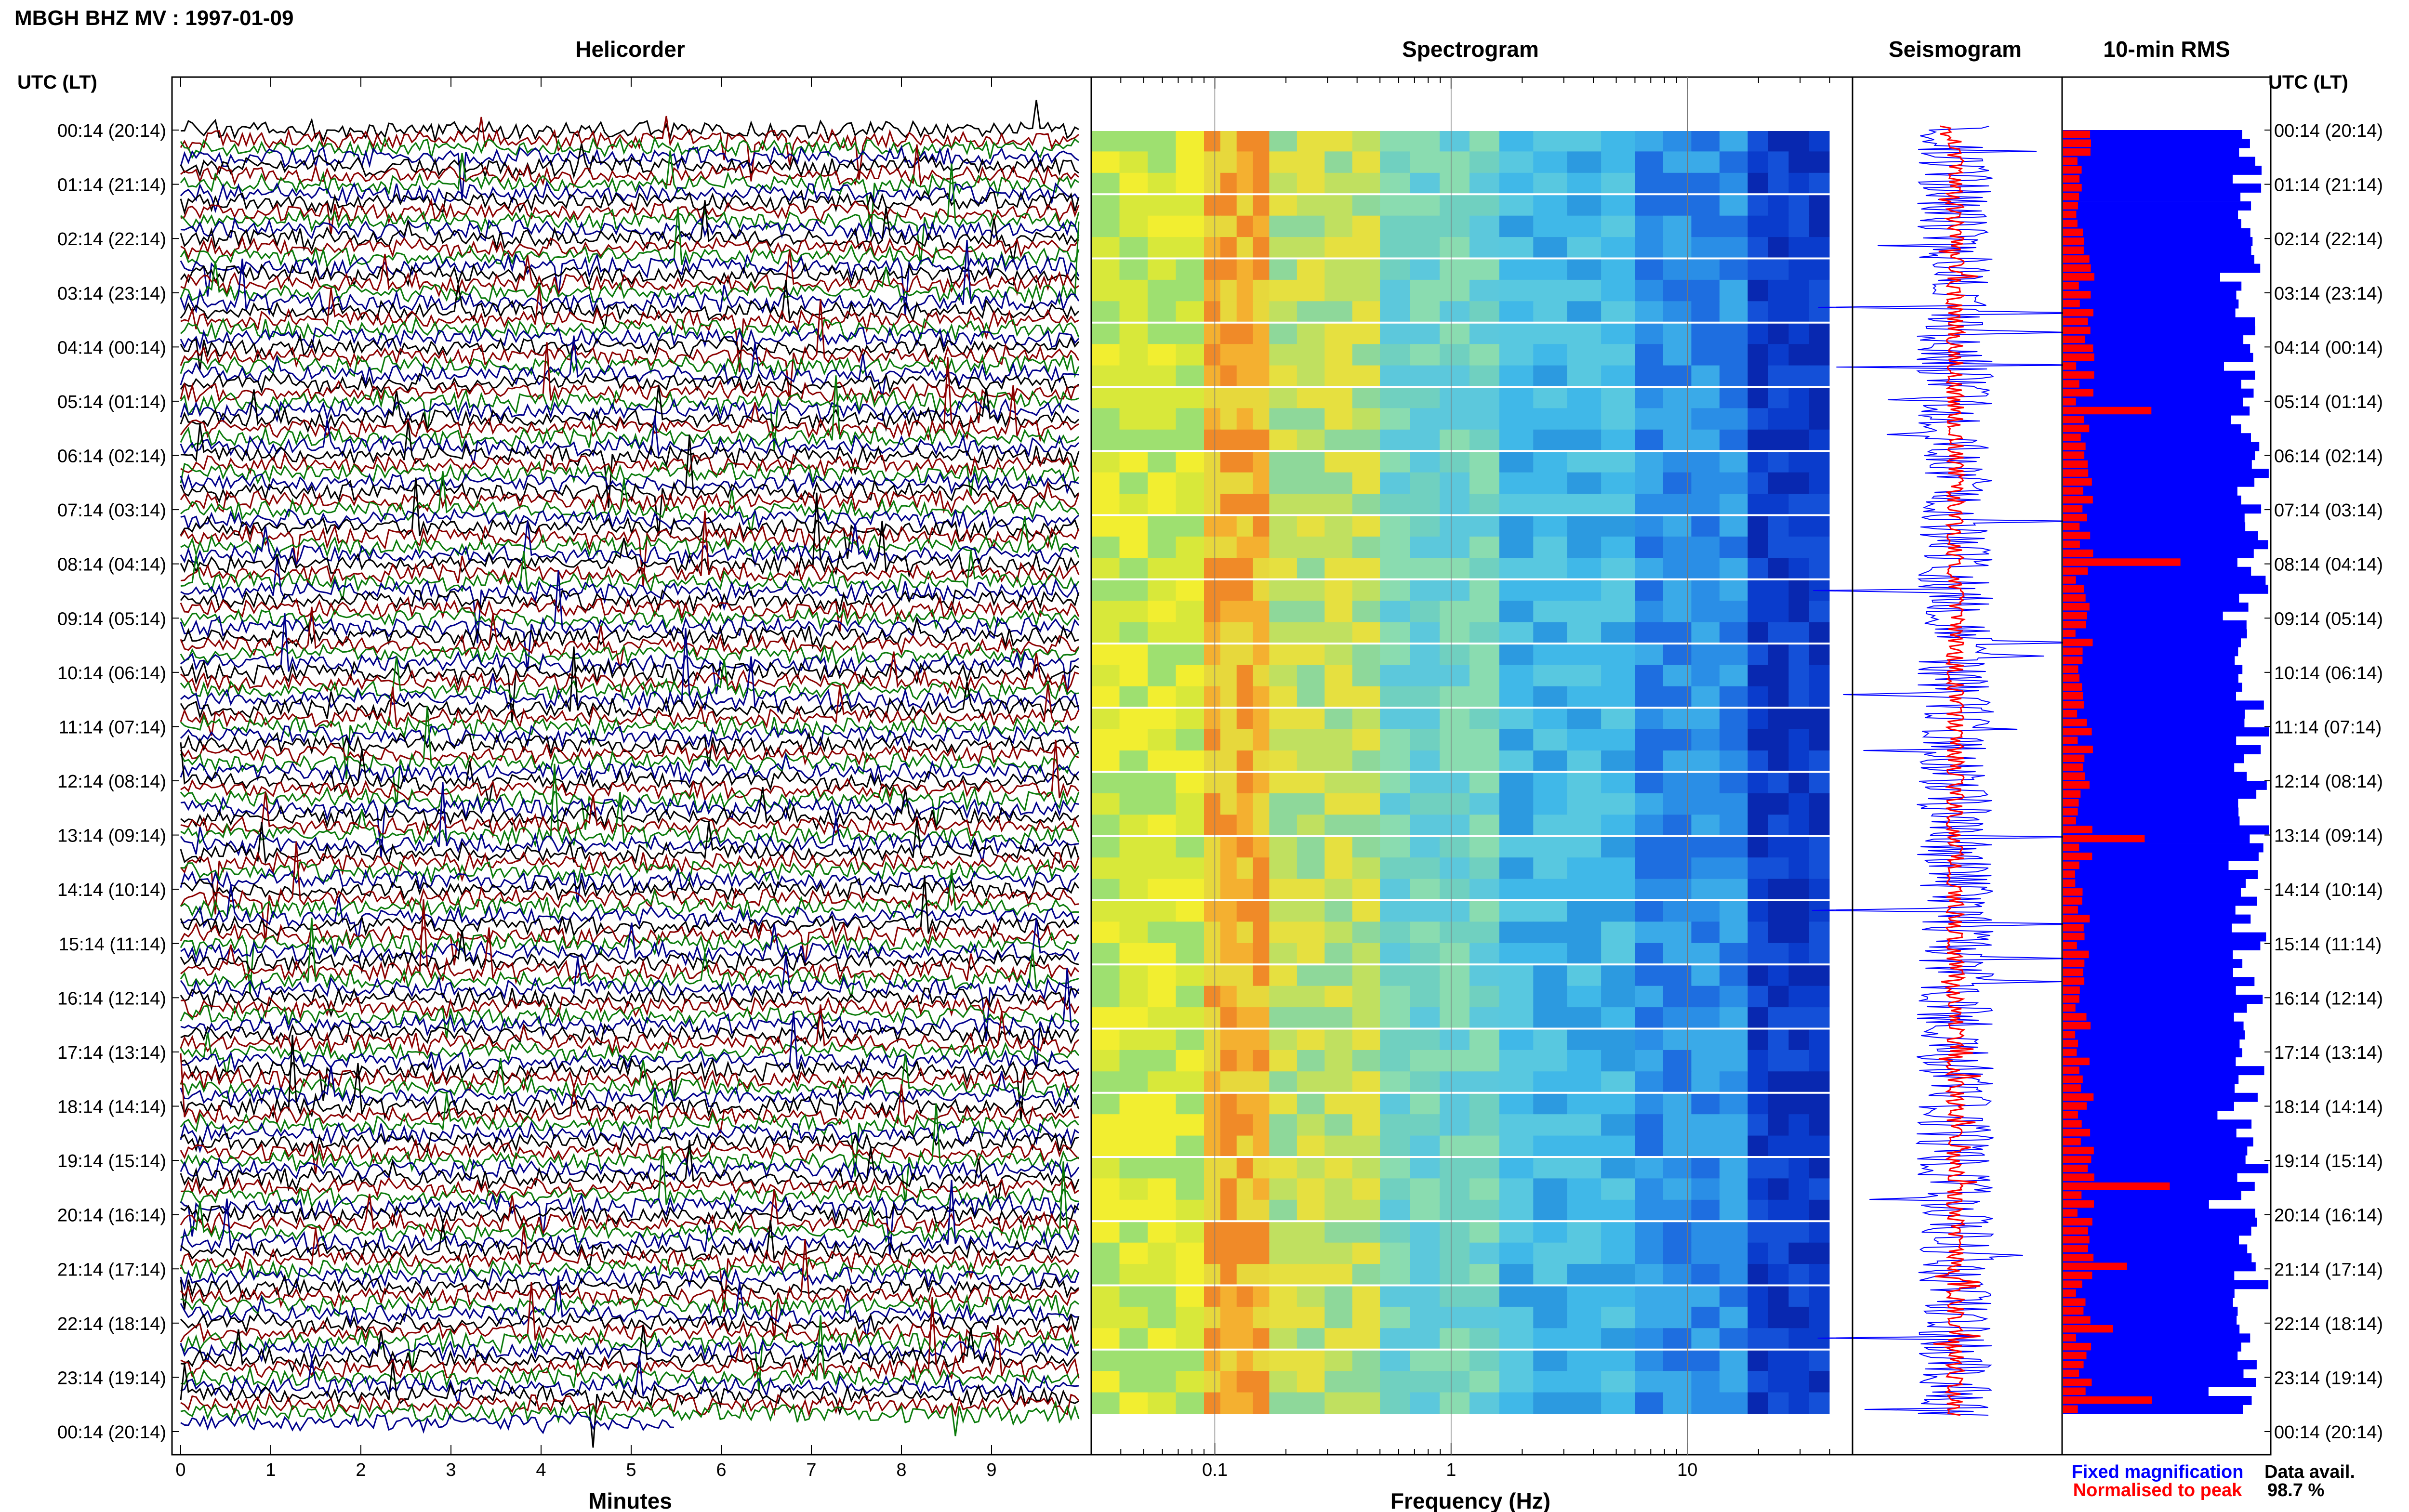 This screenshot has height=1512, width=2409. What do you see at coordinates (111, 1378) in the screenshot?
I see `time-label-left: 23:14 (19:14)` at bounding box center [111, 1378].